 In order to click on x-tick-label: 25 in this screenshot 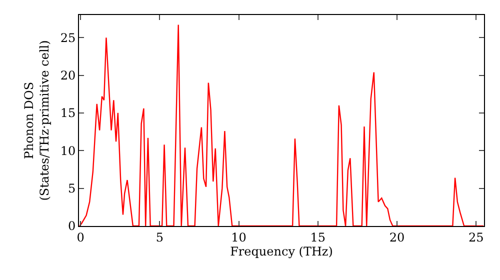, I will do `click(476, 237)`.